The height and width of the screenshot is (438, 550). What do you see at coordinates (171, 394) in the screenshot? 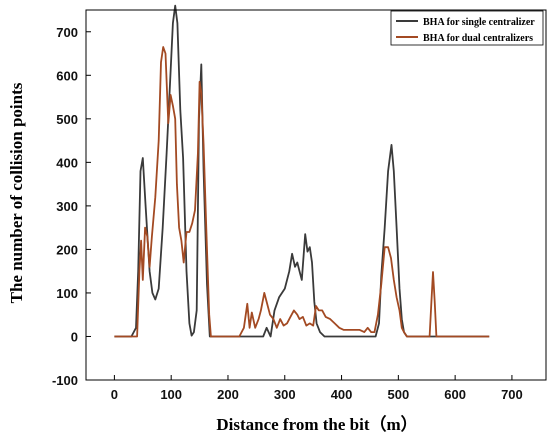
I see `x-tick-label: 100` at bounding box center [171, 394].